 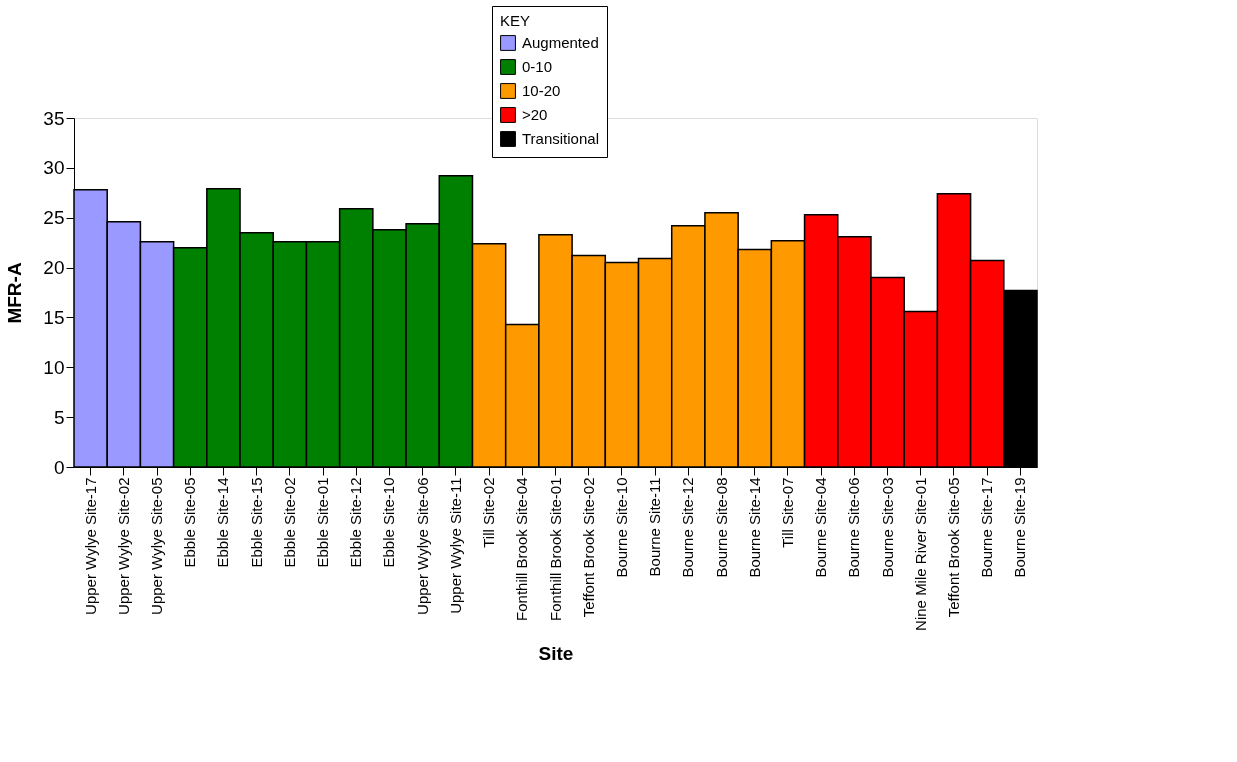 I want to click on y-tick-label: 30, so click(x=54, y=168).